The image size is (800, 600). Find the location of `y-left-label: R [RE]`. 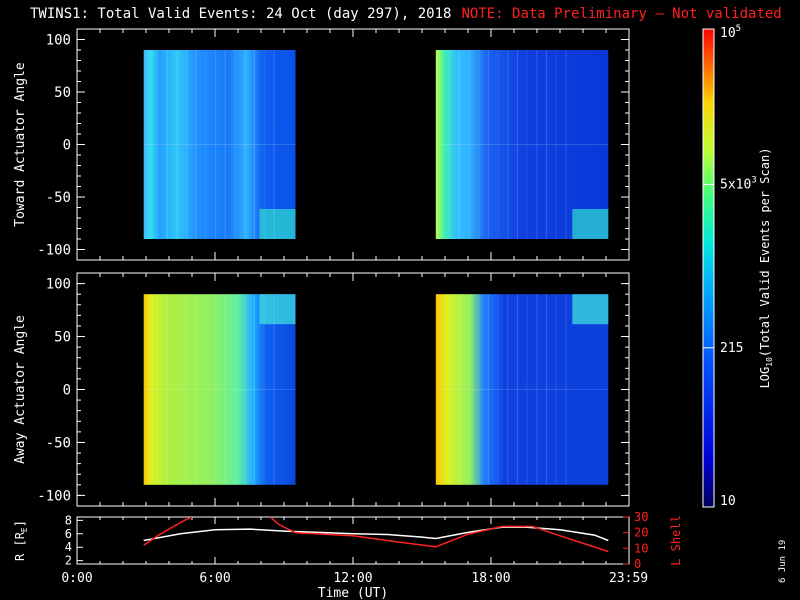

y-left-label: R [RE] is located at coordinates (21, 540).